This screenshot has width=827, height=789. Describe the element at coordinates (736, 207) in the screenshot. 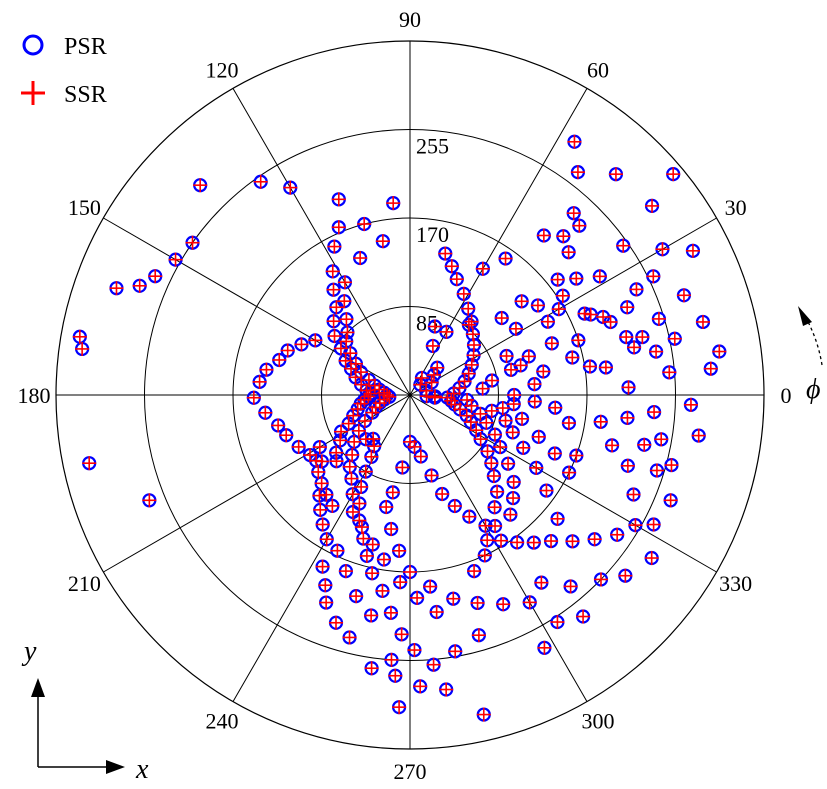

I see `angle-tick-label-30: 30` at that location.